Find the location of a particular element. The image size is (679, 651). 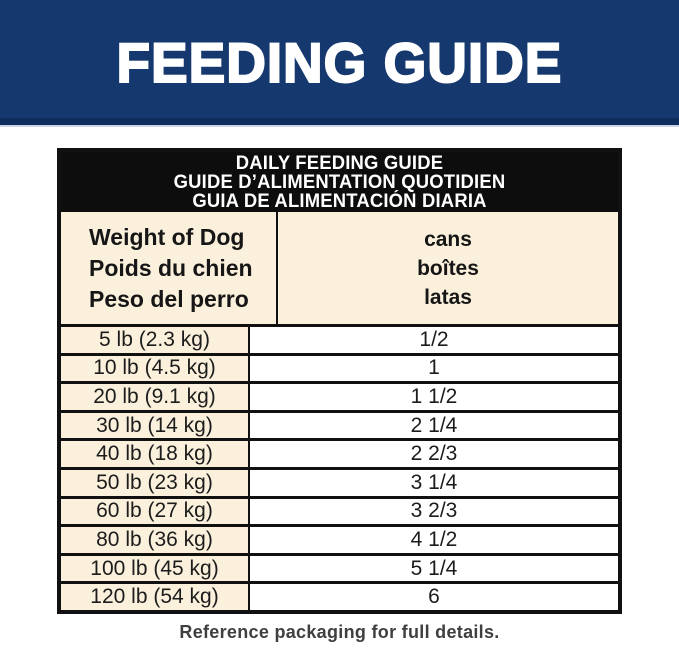

table-title-line-en: DAILY FEEDING GUIDE is located at coordinates (339, 163).